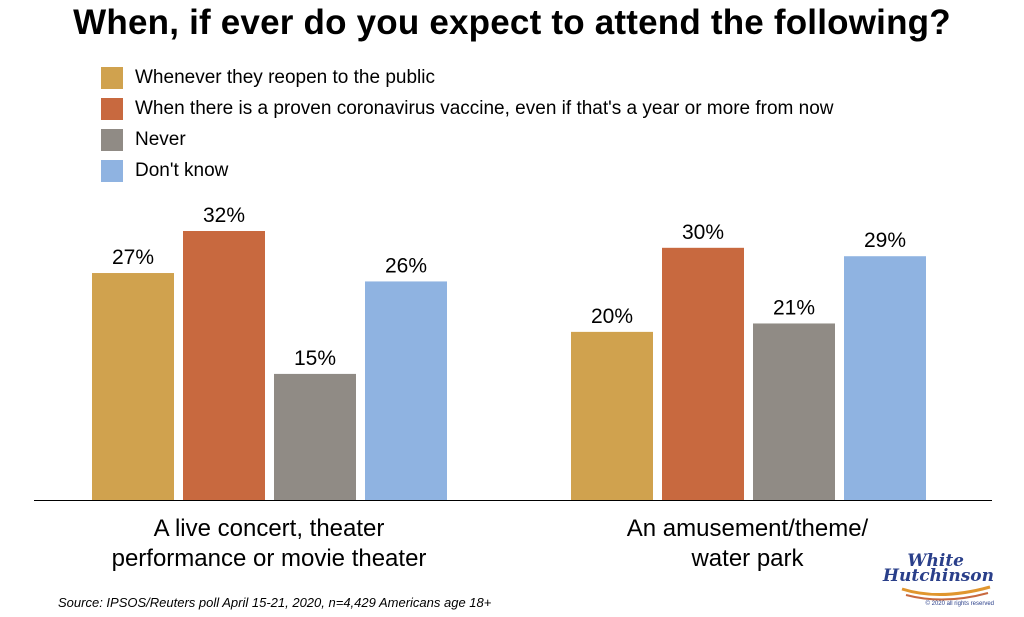 The height and width of the screenshot is (617, 1024). I want to click on legend-swatch-vaccine, so click(112, 108).